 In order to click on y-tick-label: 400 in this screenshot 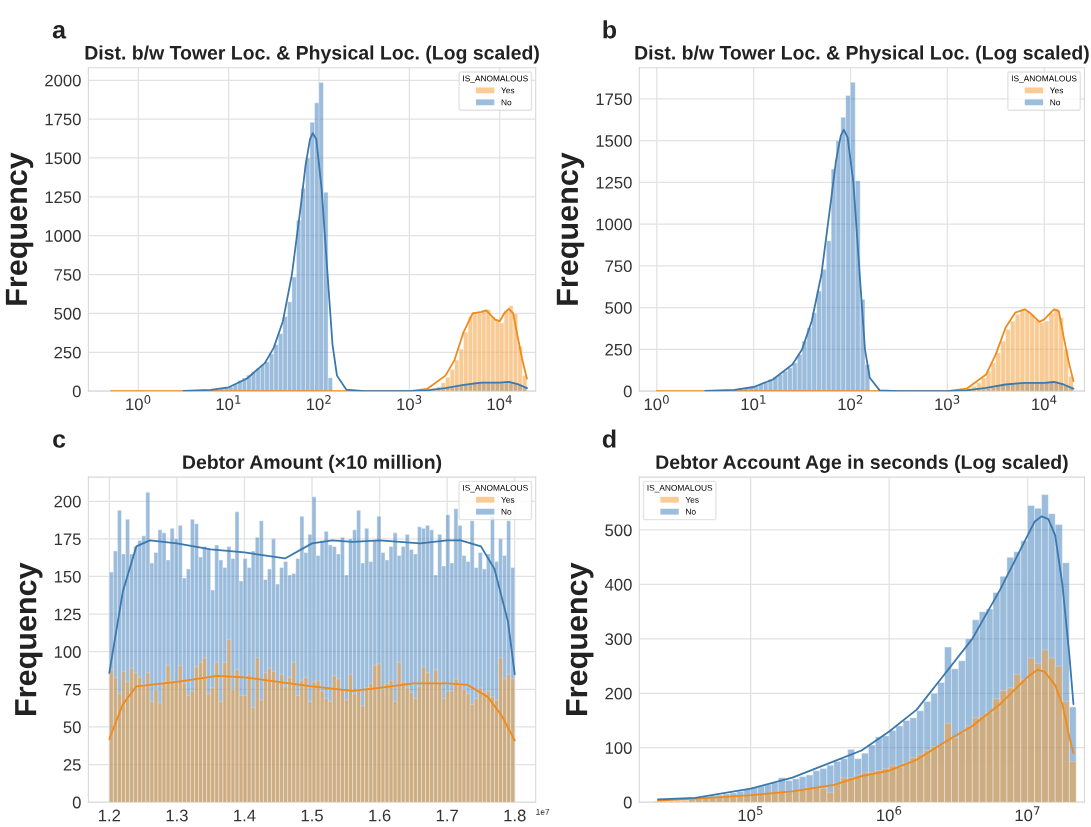, I will do `click(618, 584)`.